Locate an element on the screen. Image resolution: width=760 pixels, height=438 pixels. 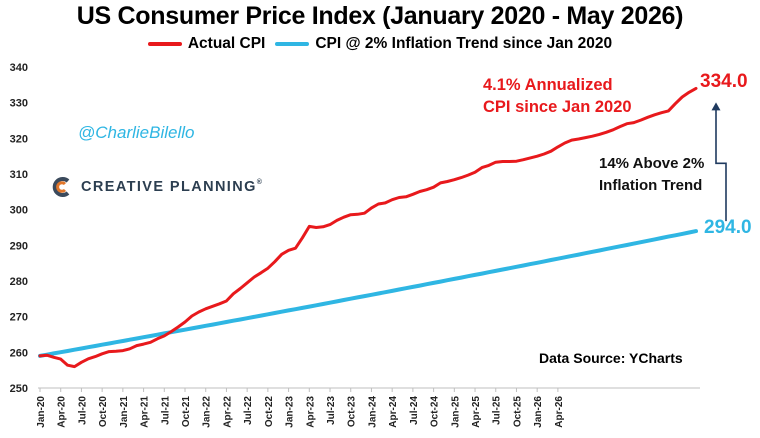
legend-item-actual: Actual CPI is located at coordinates (206, 44).